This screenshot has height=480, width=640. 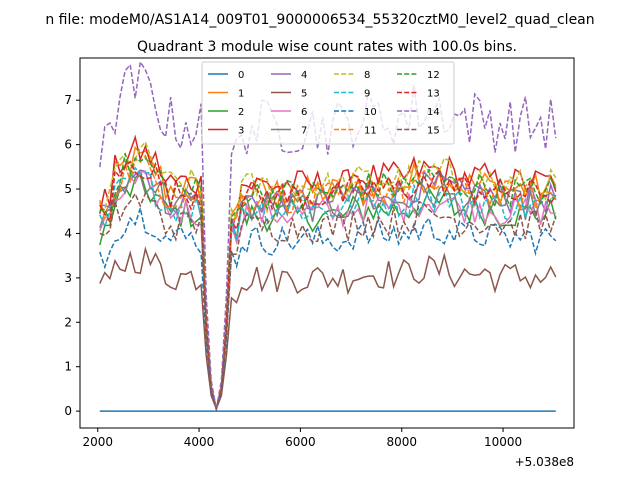 What do you see at coordinates (300, 442) in the screenshot?
I see `x-tick-label: 6000` at bounding box center [300, 442].